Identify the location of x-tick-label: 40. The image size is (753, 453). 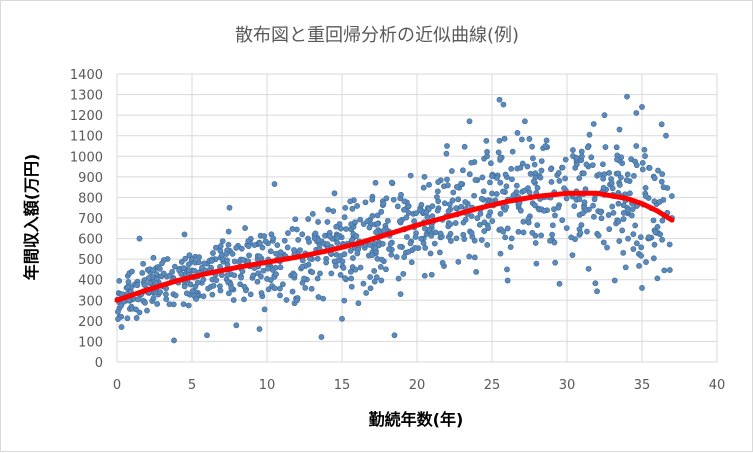
(717, 385).